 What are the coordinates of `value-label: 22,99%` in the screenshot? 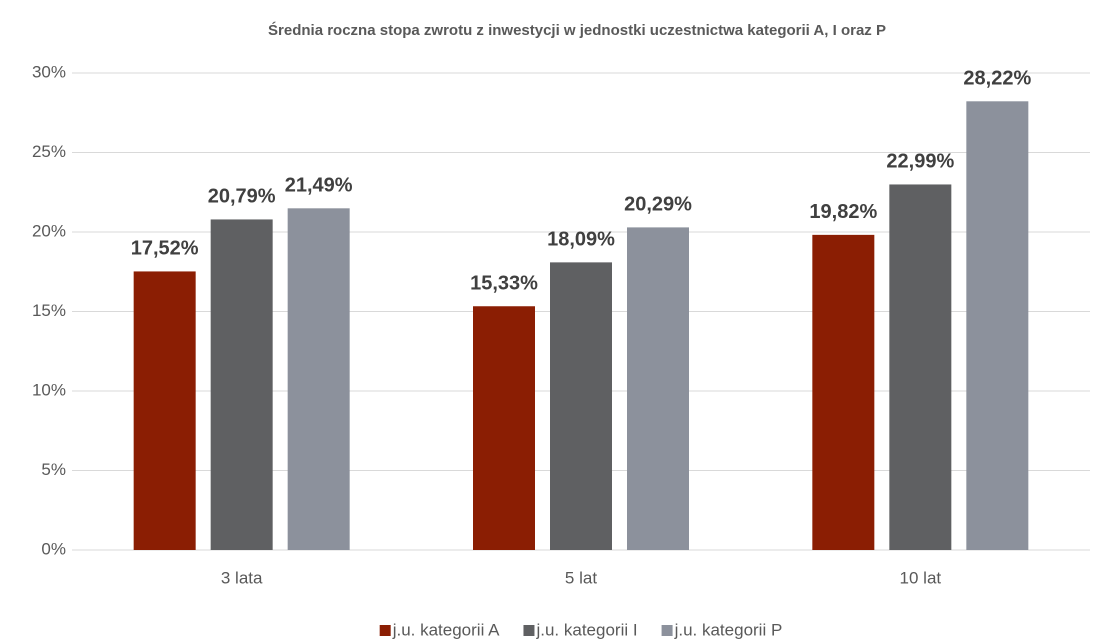 It's located at (920, 162).